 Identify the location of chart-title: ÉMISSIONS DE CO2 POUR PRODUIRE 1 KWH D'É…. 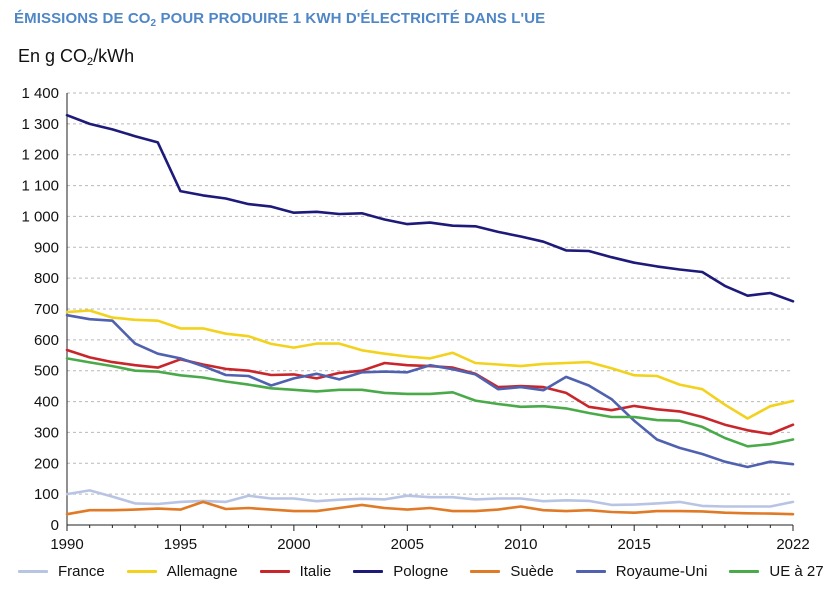
(280, 19).